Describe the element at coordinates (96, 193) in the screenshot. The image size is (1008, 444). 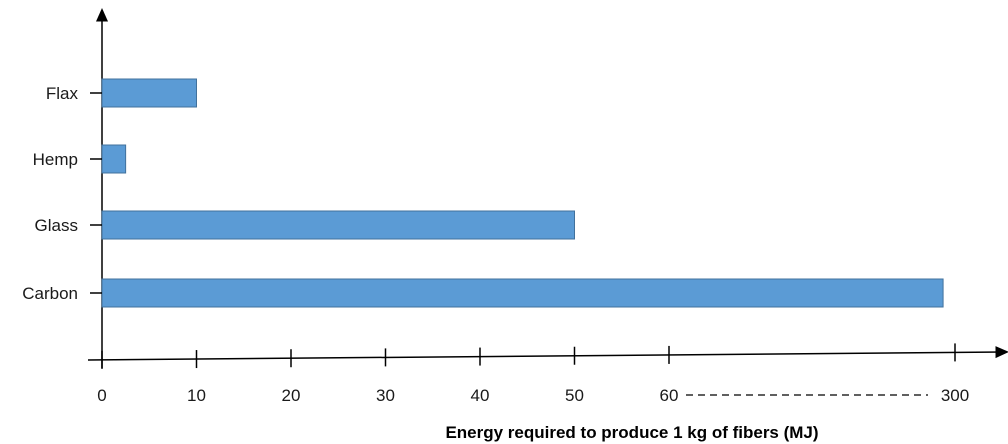
I see `category-ticks` at that location.